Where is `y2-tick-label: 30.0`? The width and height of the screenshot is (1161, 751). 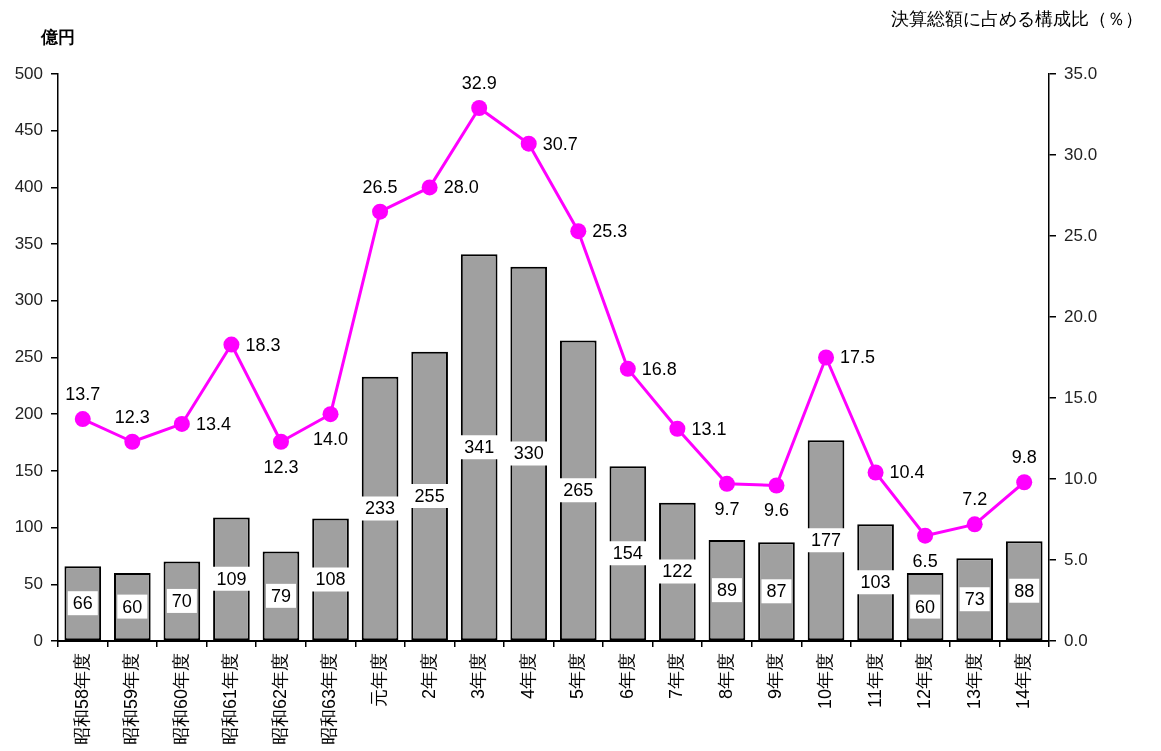
y2-tick-label: 30.0 is located at coordinates (1081, 154).